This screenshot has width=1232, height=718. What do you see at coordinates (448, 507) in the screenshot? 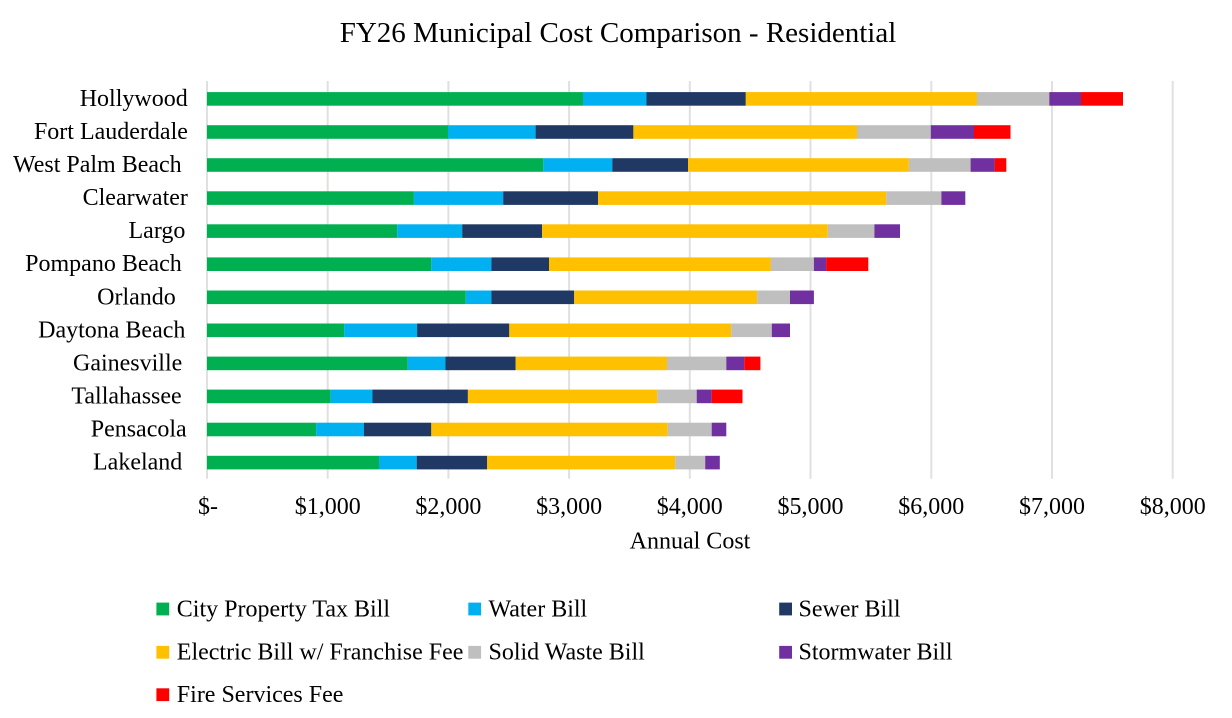
I see `svg-text: $2,000` at bounding box center [448, 507].